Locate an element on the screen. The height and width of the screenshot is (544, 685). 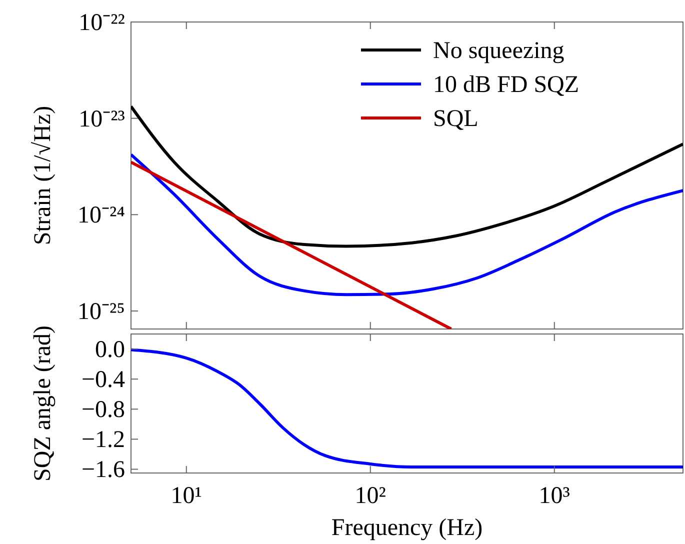
y-tick-label: 10⁻²³ is located at coordinates (101, 119).